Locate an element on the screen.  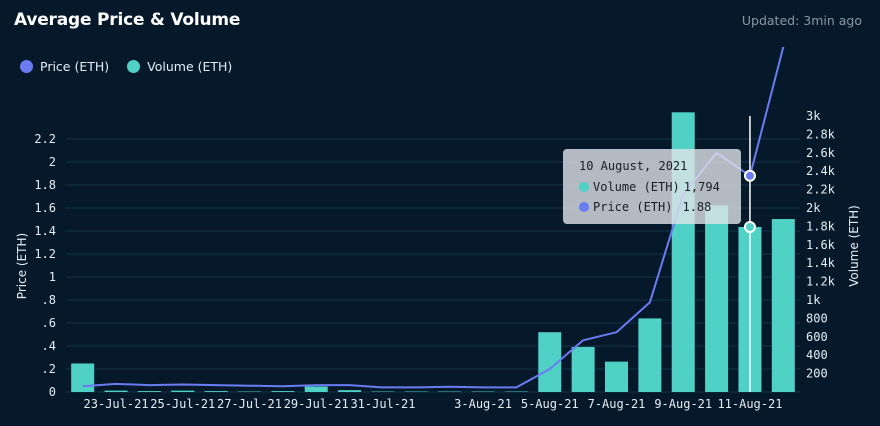
legend-item-price: Price (ETH) is located at coordinates (64, 66).